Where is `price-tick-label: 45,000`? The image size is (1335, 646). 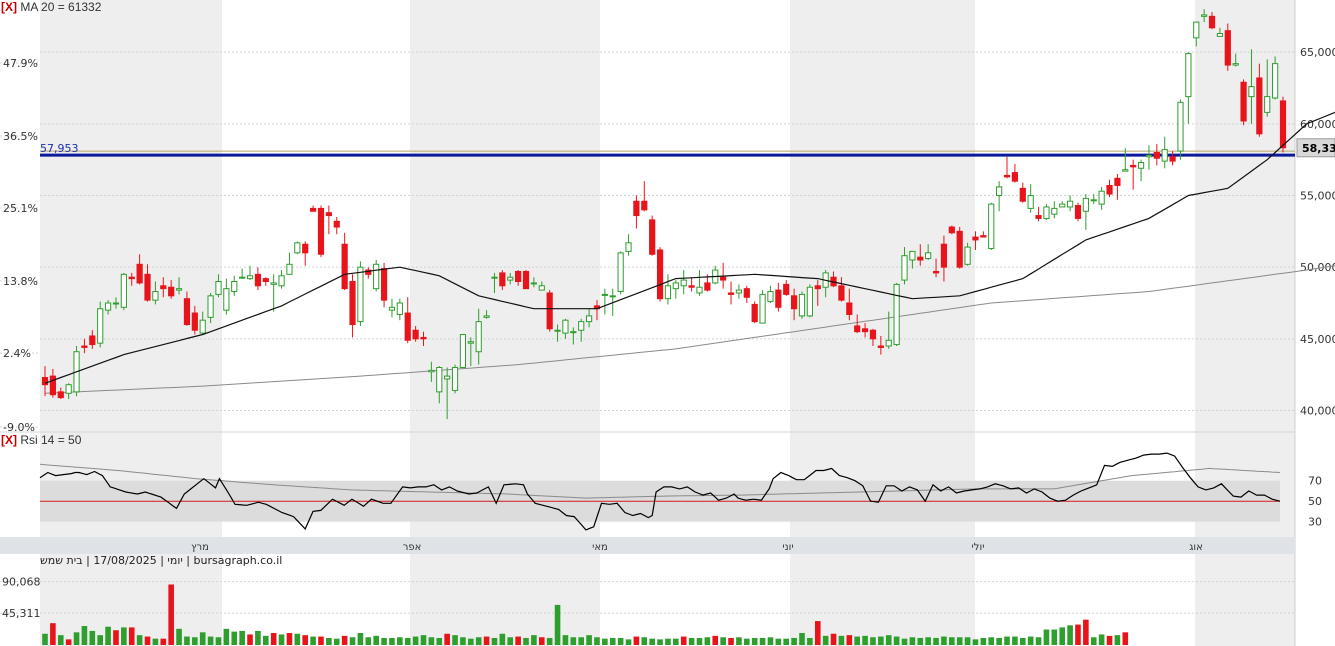
price-tick-label: 45,000 is located at coordinates (1317, 339).